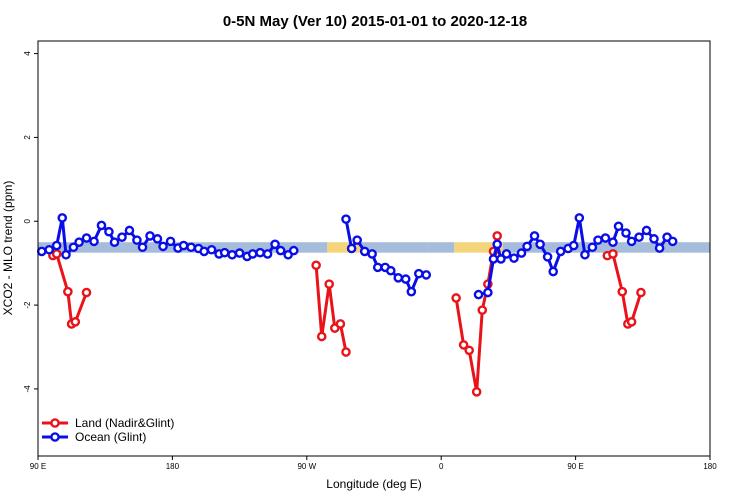 This screenshot has width=750, height=500. I want to click on y-axis: 4 2 0 -2 -4, so click(30, 222).